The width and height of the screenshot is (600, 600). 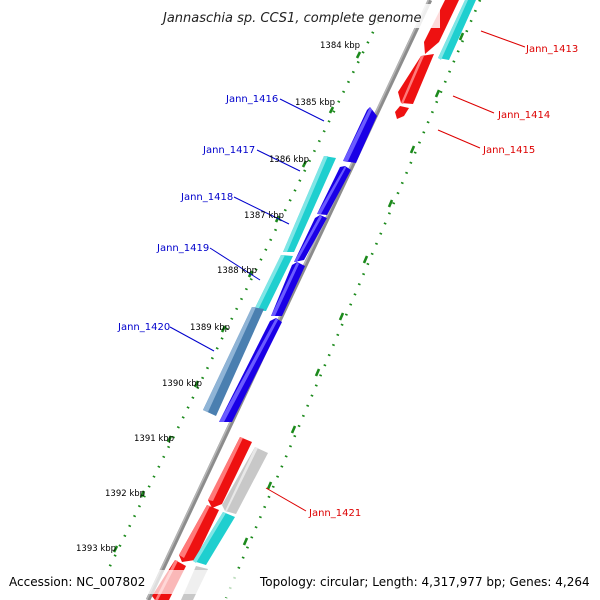 What do you see at coordinates (154, 439) in the screenshot?
I see `kbp-label: 1391 kbp` at bounding box center [154, 439].